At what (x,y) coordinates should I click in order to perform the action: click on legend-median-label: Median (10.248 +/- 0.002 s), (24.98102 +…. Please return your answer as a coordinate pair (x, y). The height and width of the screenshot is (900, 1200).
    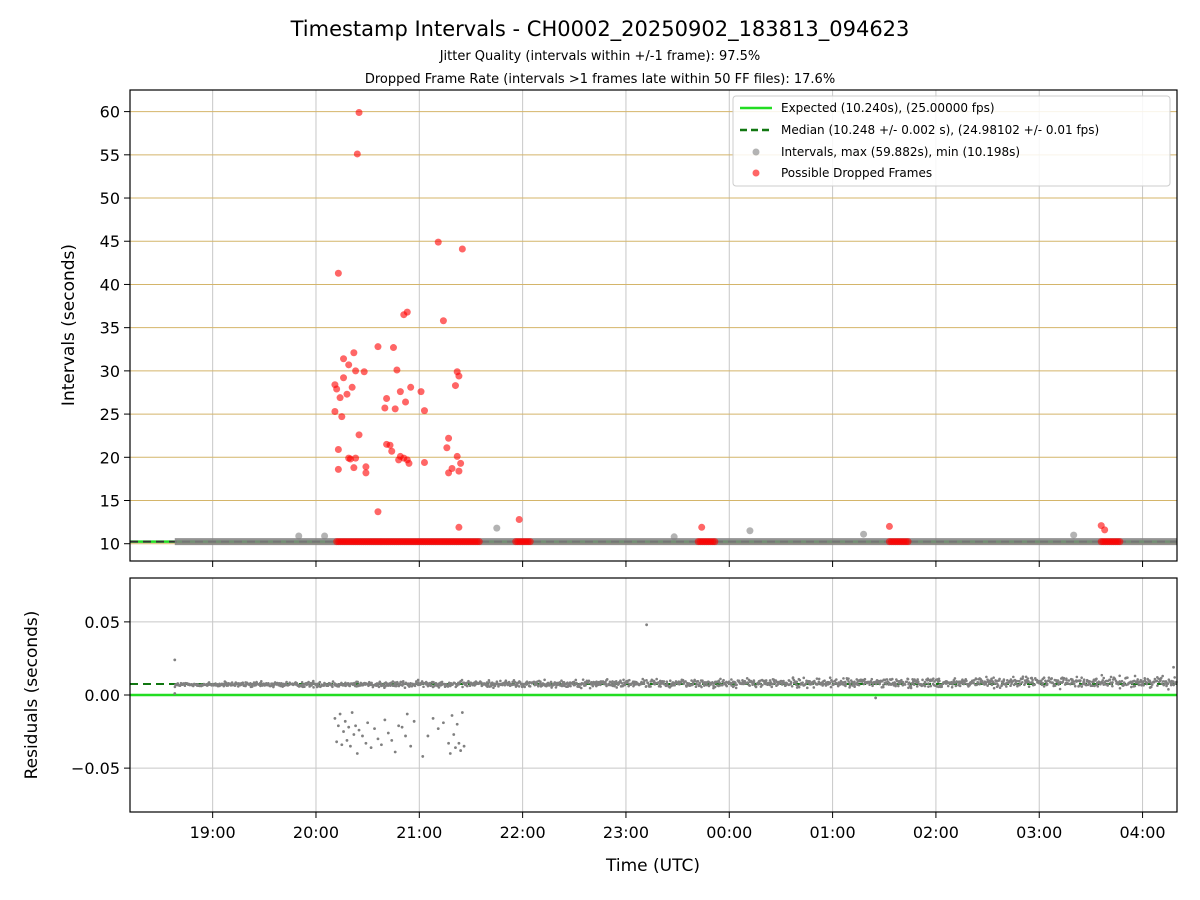
    Looking at the image, I should click on (940, 130).